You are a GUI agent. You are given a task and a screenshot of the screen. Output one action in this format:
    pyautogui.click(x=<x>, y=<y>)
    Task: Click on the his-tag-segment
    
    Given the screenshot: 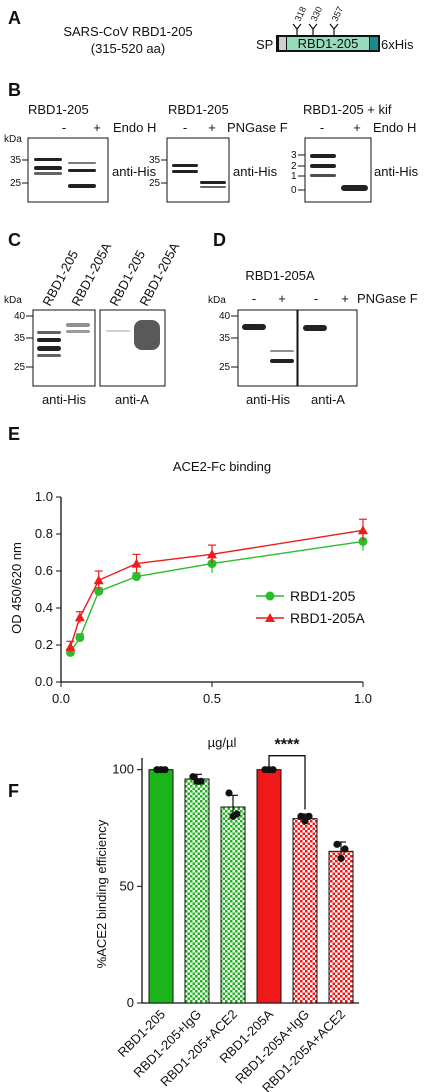 What is the action you would take?
    pyautogui.click(x=374, y=43)
    